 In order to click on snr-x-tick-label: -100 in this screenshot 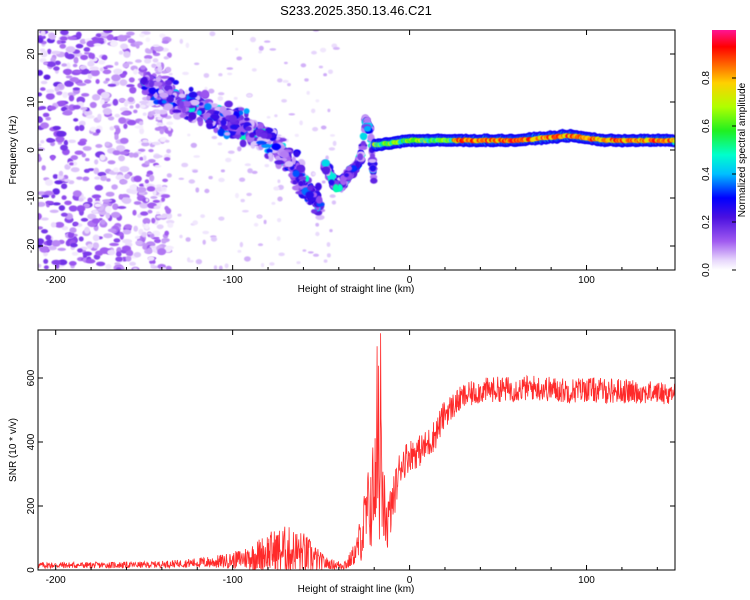, I will do `click(233, 580)`.